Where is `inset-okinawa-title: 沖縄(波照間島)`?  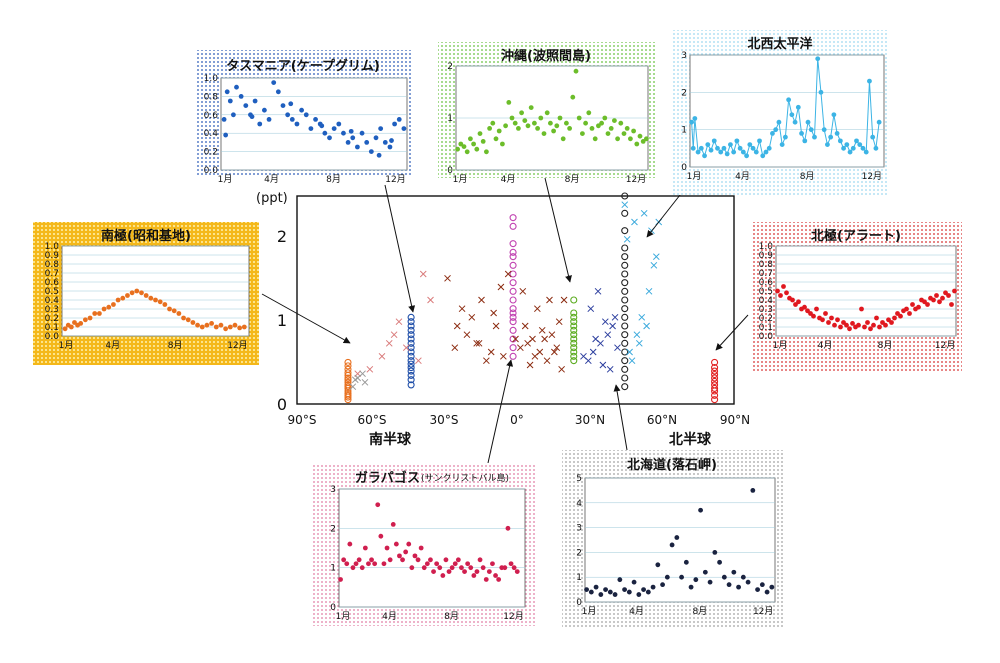
inset-okinawa-title: 沖縄(波照間島) is located at coordinates (546, 56).